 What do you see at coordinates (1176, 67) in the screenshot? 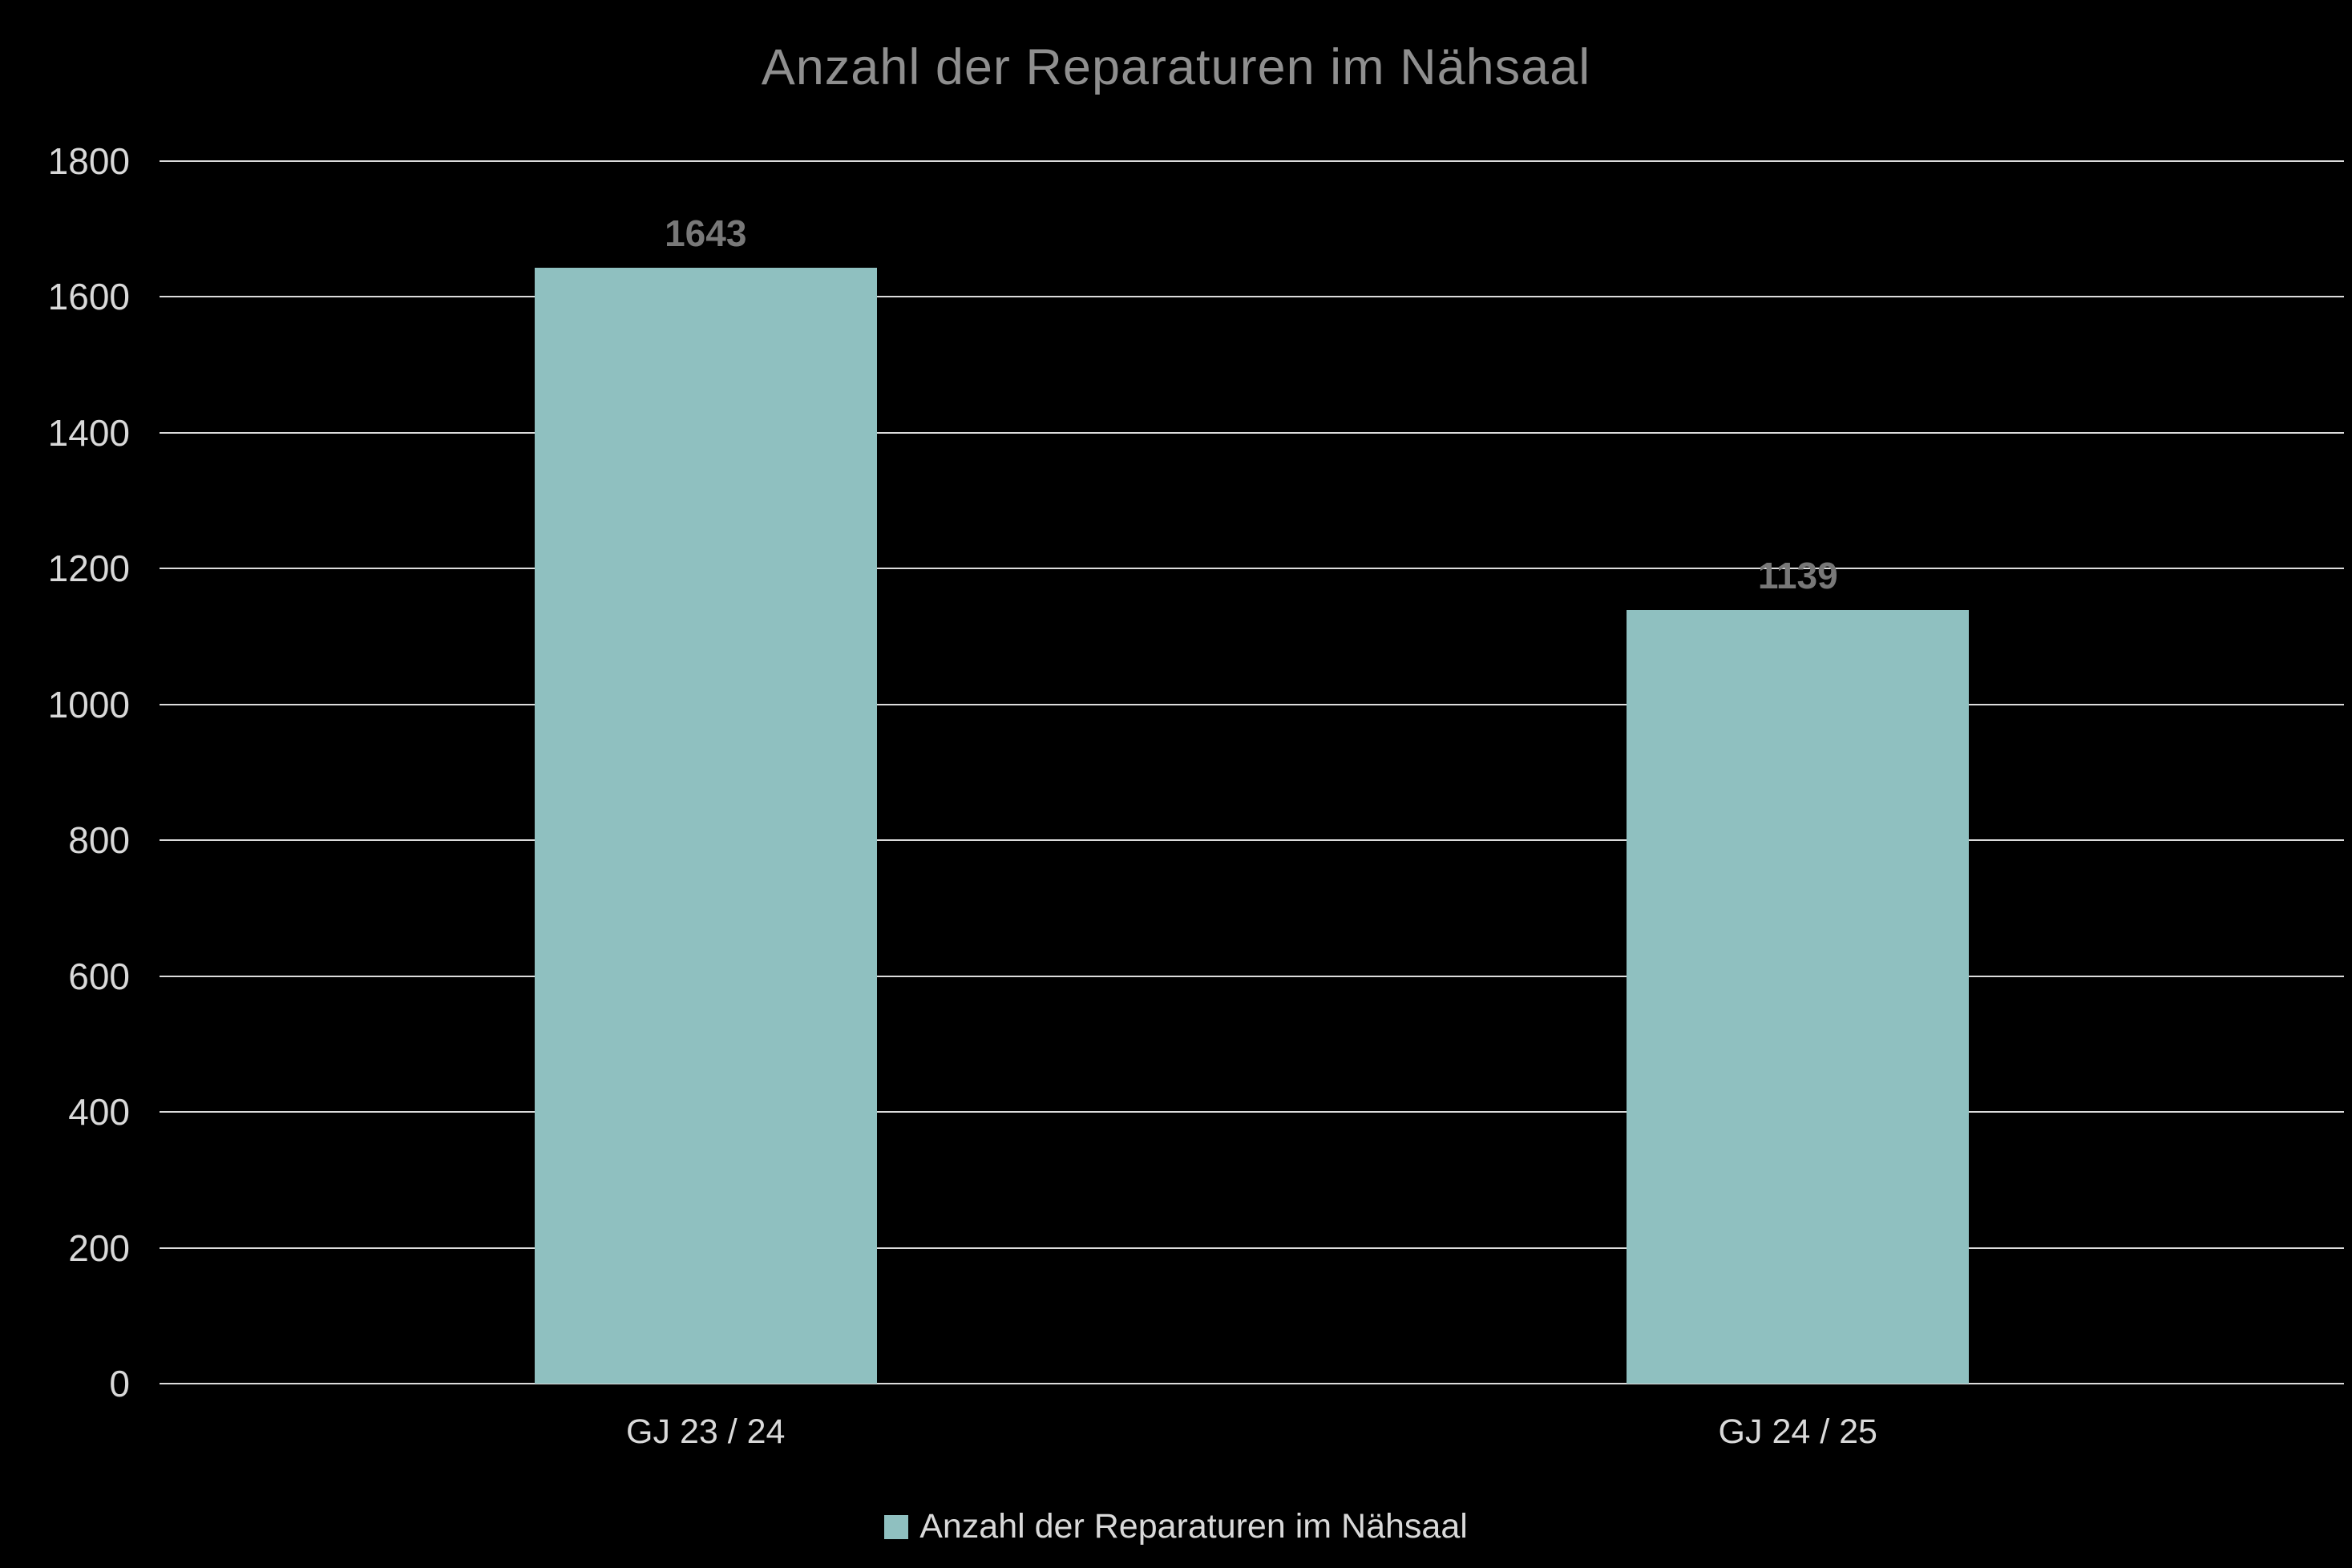
I see `chart-title: Anzahl der Reparaturen im Nähsaal` at bounding box center [1176, 67].